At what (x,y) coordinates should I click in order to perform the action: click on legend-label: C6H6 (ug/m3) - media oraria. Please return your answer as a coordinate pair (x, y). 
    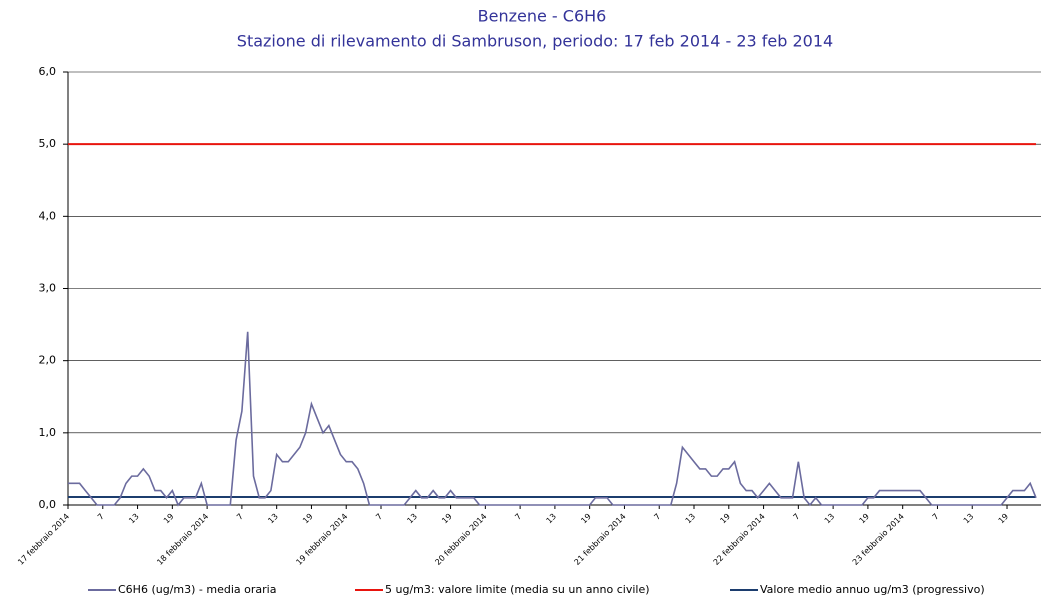
    Looking at the image, I should click on (197, 589).